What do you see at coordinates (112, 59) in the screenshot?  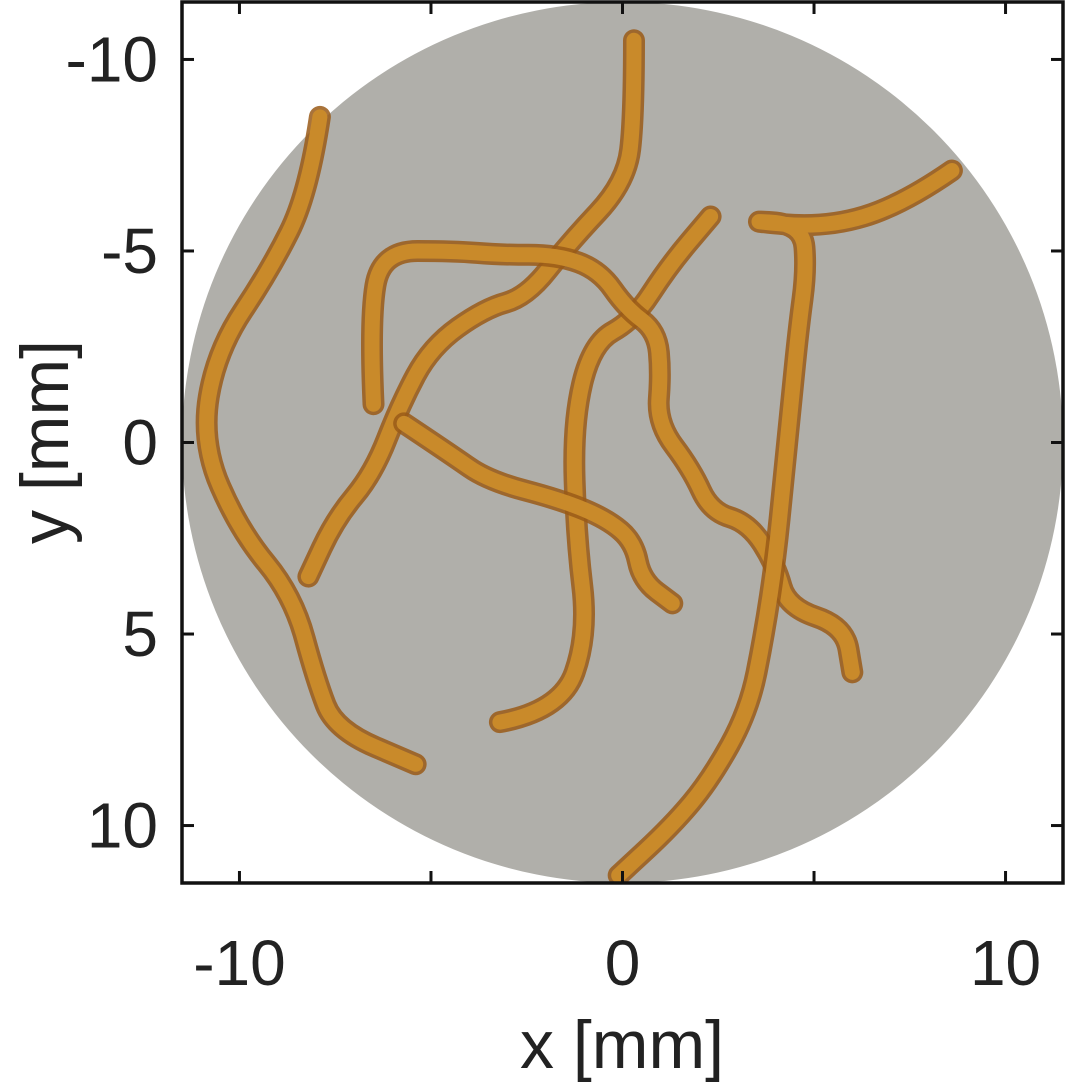 I see `y-tick-label: -10` at bounding box center [112, 59].